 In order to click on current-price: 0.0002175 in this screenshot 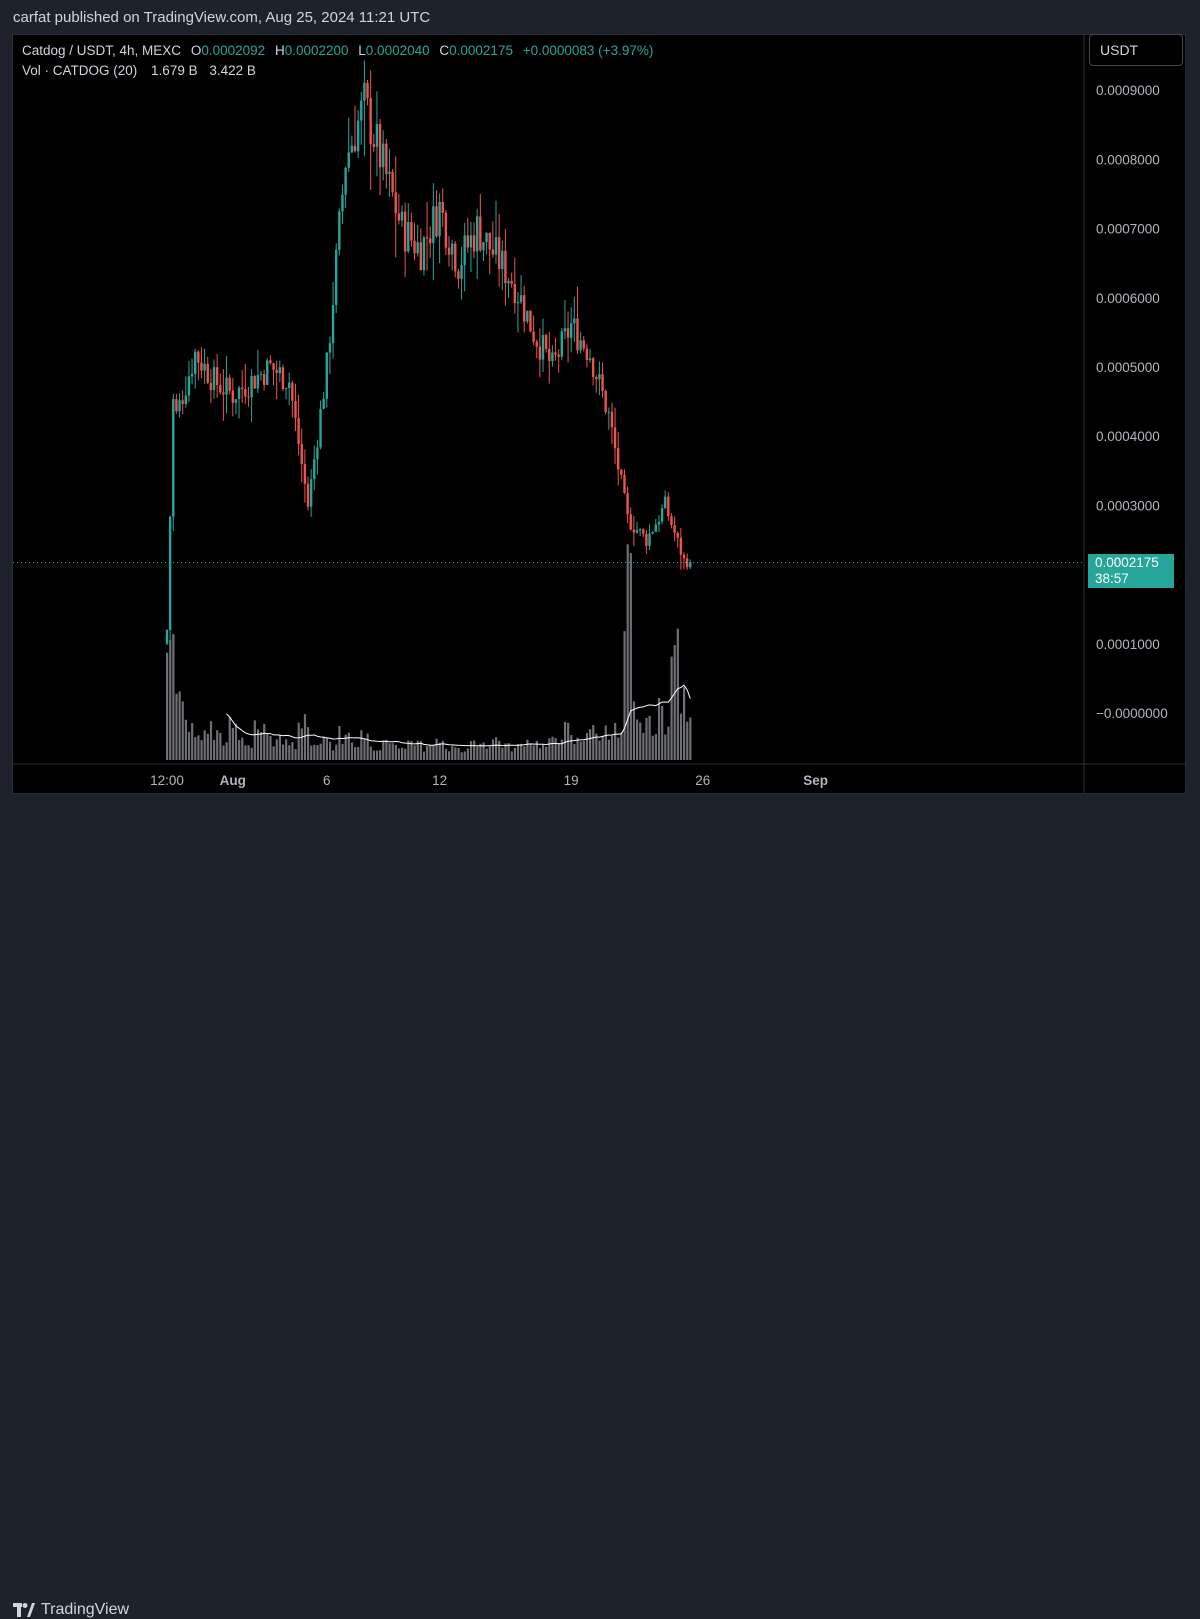, I will do `click(1127, 562)`.